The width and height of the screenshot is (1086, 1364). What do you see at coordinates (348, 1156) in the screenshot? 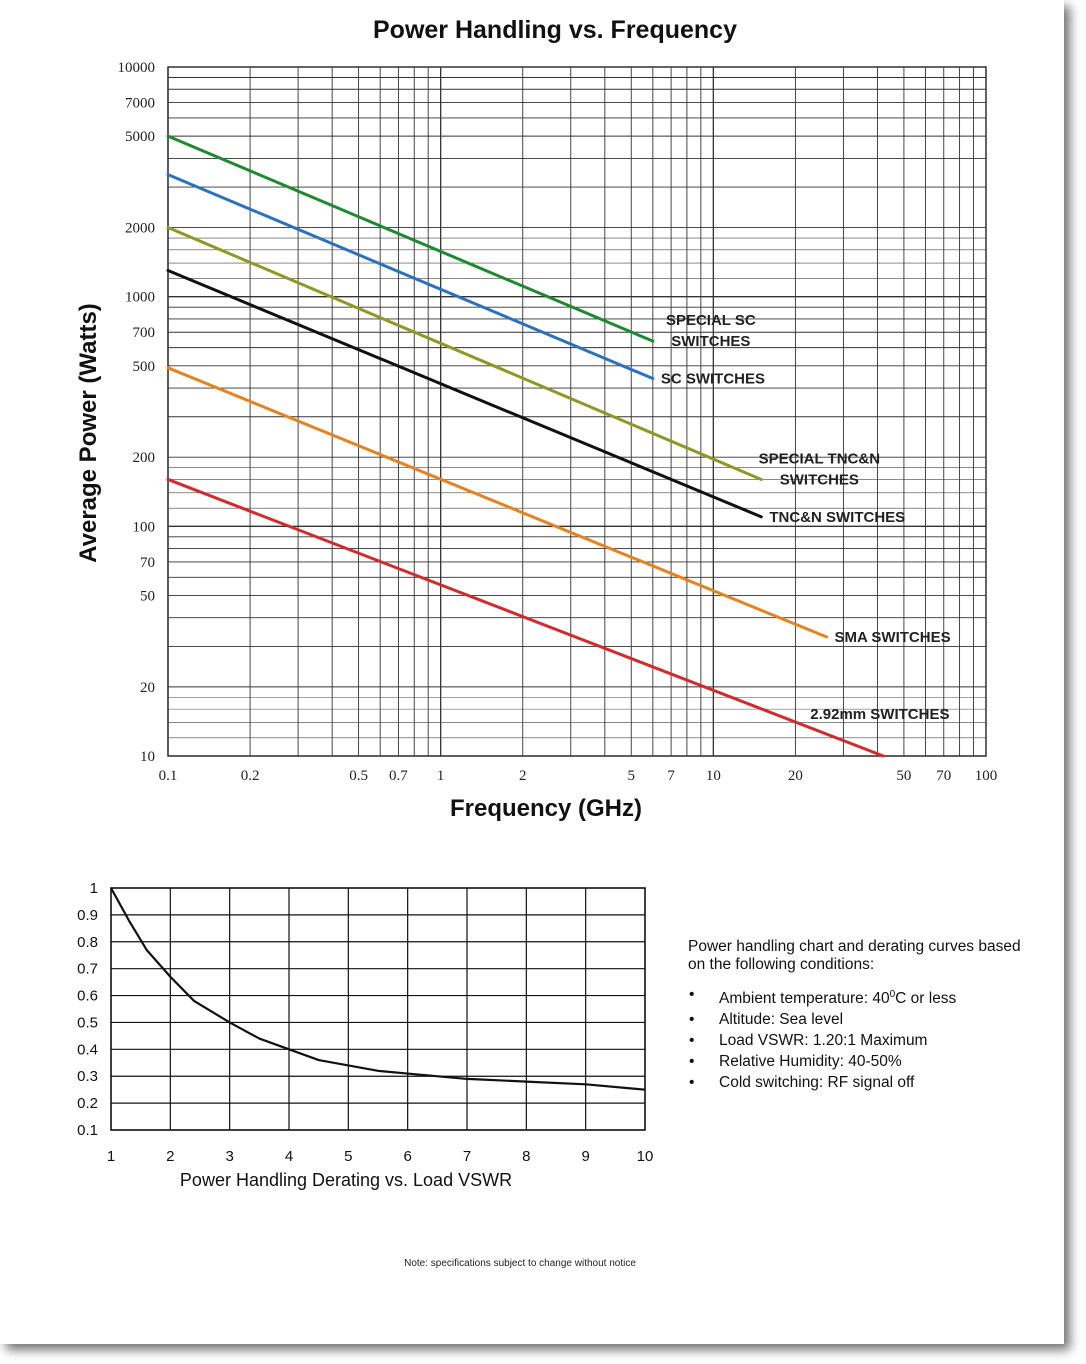
I see `derating-x-tick-label: 5` at bounding box center [348, 1156].